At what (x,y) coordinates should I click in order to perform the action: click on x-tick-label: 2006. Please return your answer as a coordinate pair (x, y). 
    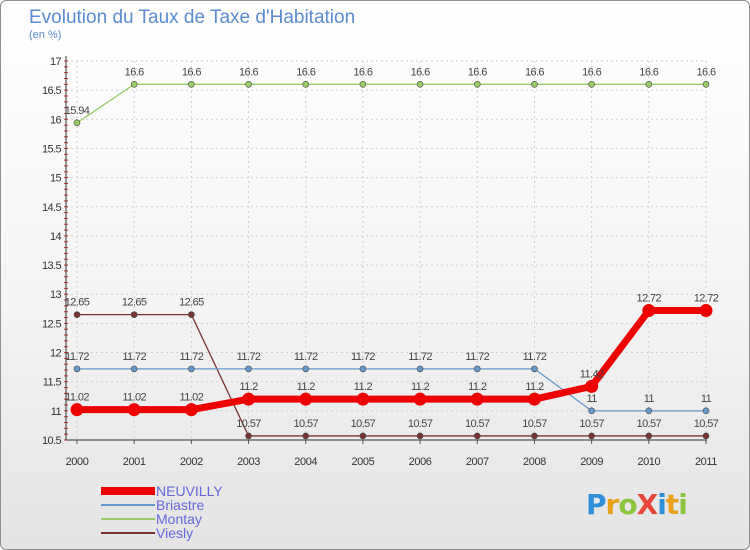
    Looking at the image, I should click on (420, 462).